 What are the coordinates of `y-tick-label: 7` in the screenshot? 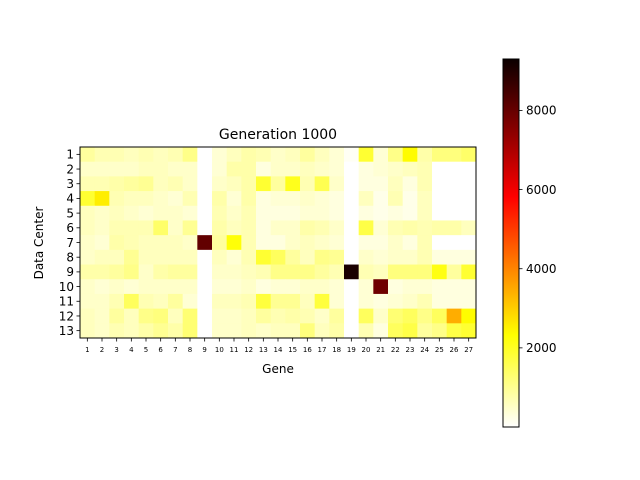 It's located at (70, 243).